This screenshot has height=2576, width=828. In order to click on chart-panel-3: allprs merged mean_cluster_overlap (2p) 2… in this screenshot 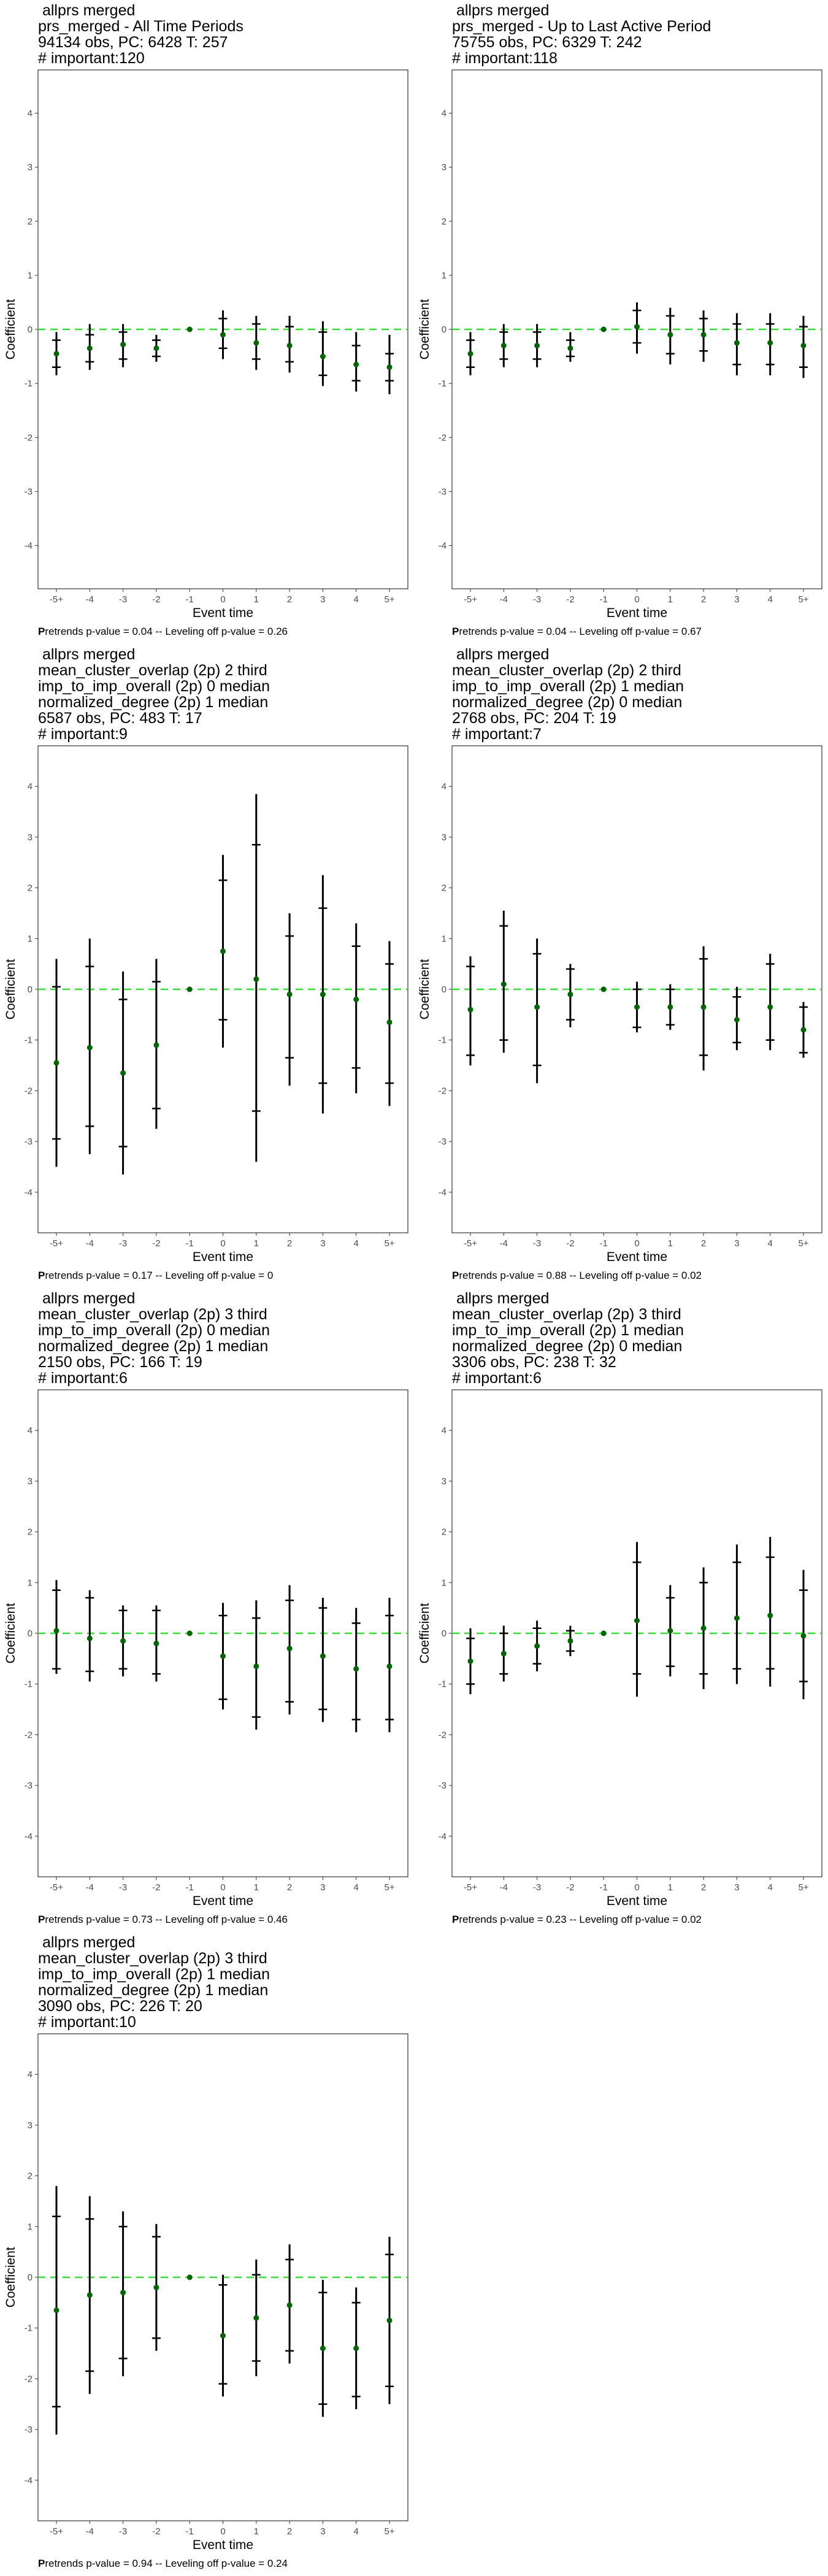, I will do `click(207, 966)`.